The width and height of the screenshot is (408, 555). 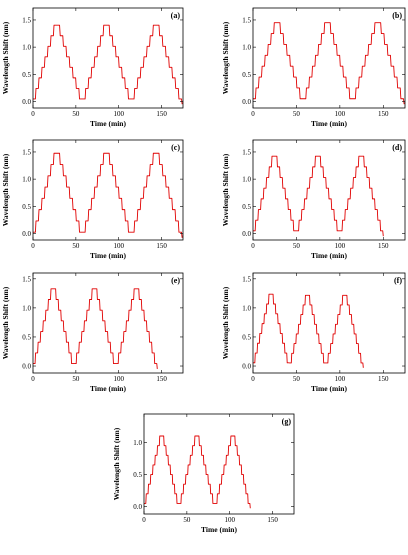 What do you see at coordinates (397, 15) in the screenshot?
I see `panel-label: (b)` at bounding box center [397, 15].